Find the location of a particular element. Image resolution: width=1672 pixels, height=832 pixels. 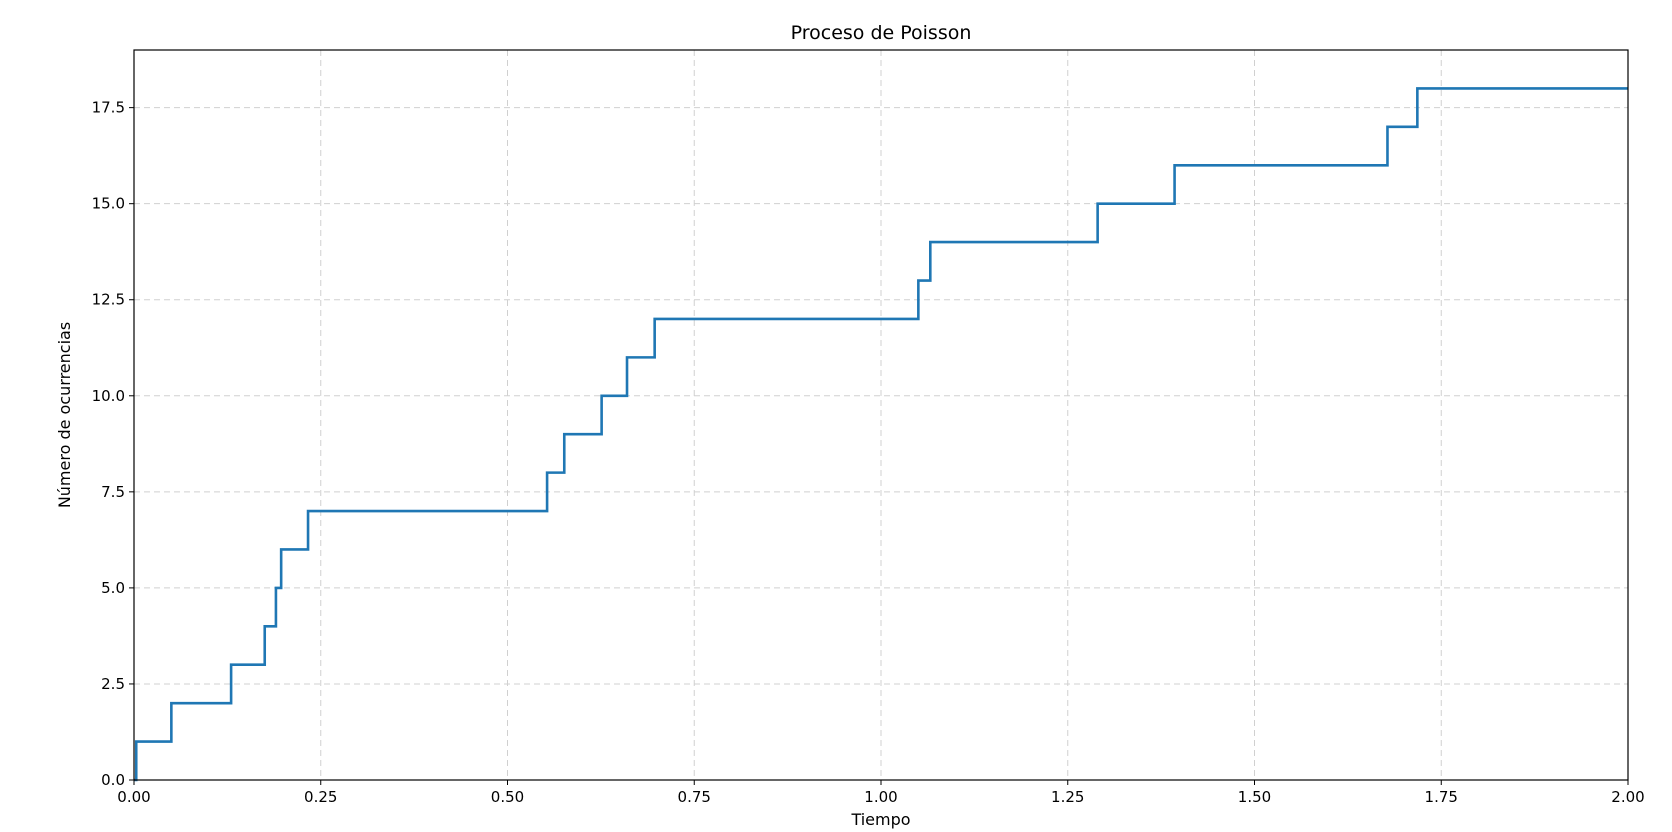

x-tick-label: 2.00 is located at coordinates (1627, 797).